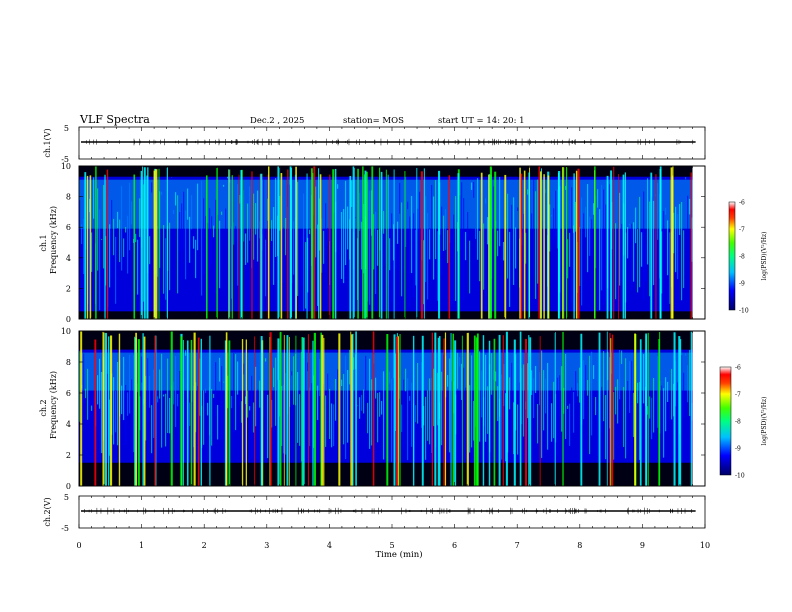 The width and height of the screenshot is (792, 612). I want to click on time-axis-tick-labels: 0 1 2 3 4 5 6 7 8 9 10, so click(393, 545).